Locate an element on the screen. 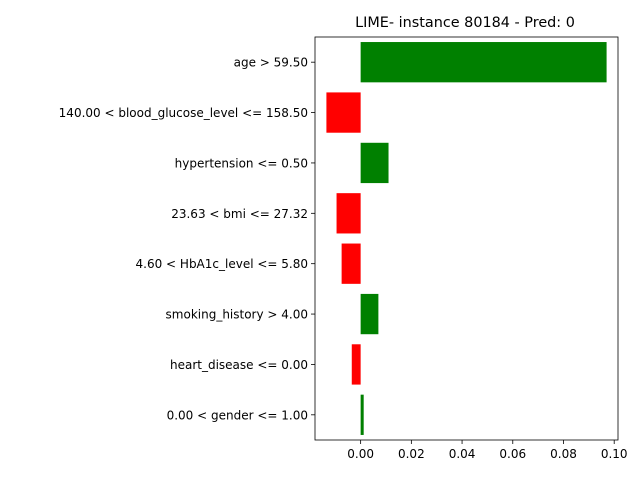 The width and height of the screenshot is (640, 485). x-tick-label-3: 0.06 is located at coordinates (512, 454).